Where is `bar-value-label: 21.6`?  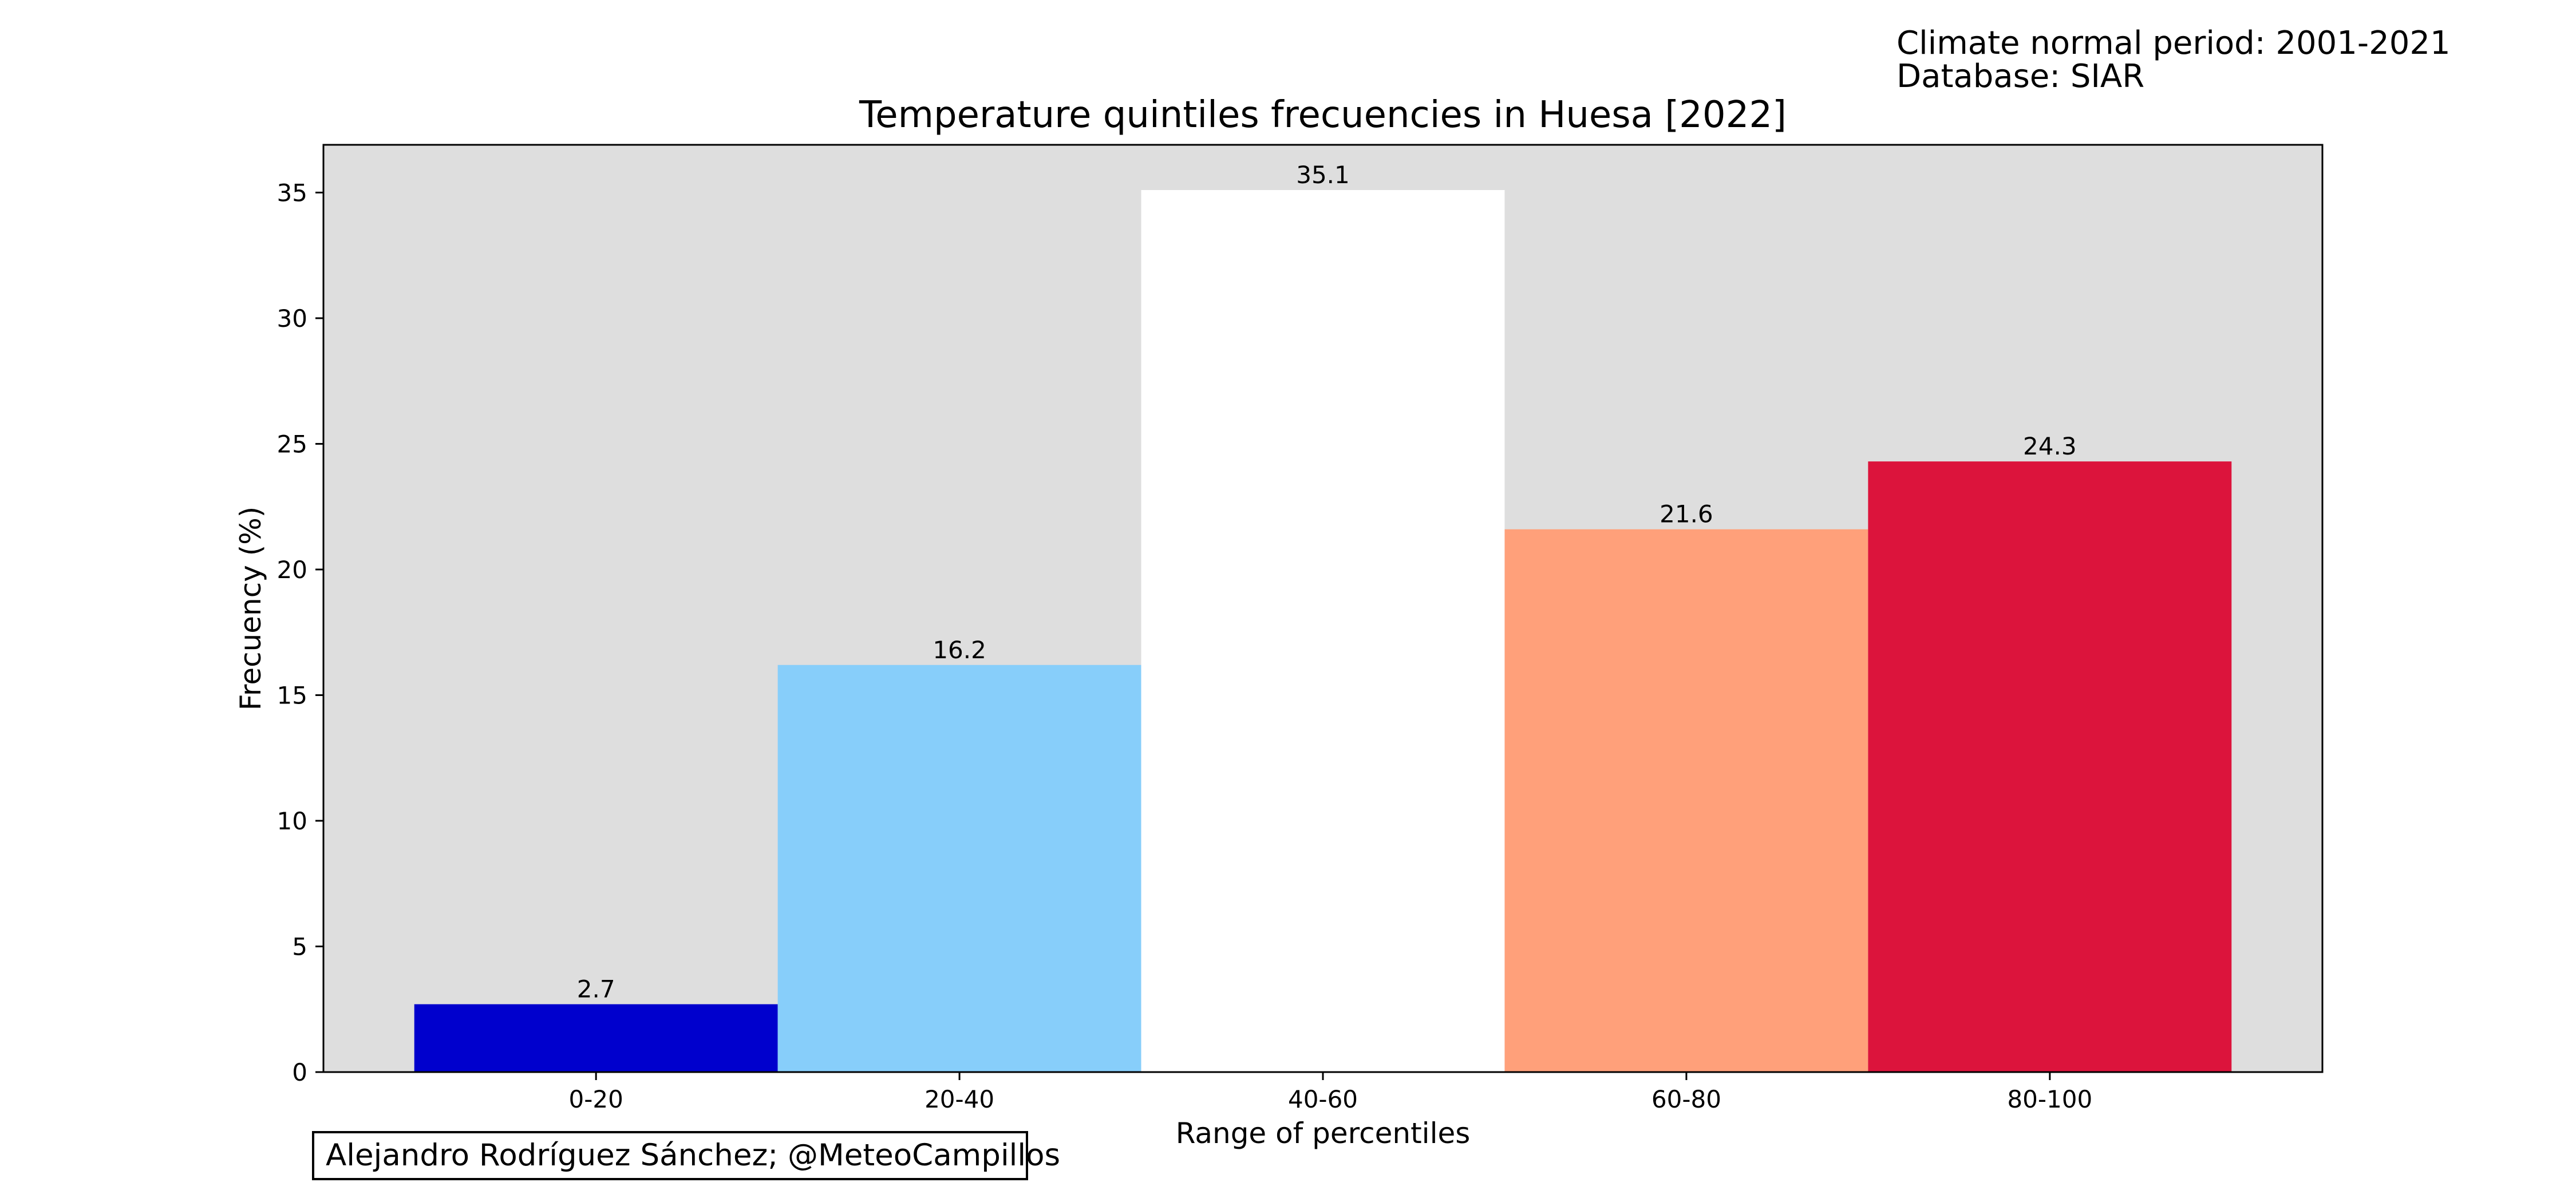 bar-value-label: 21.6 is located at coordinates (1686, 514).